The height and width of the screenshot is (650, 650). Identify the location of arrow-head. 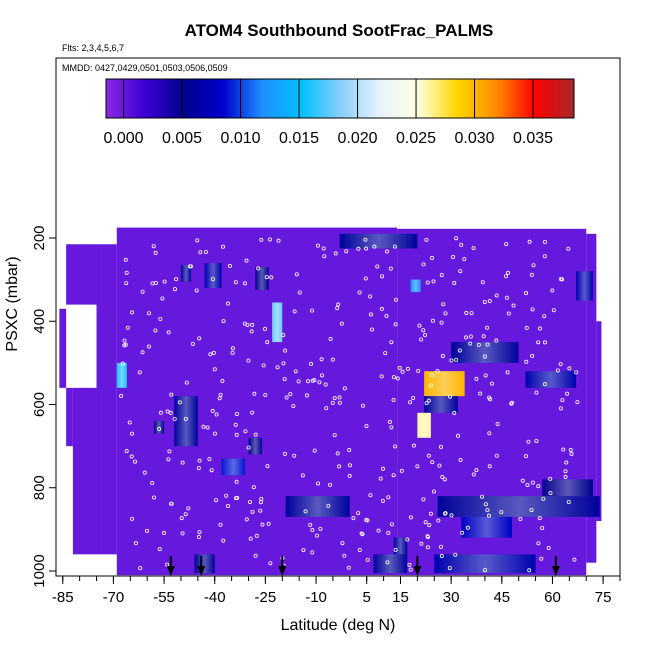
(417, 571).